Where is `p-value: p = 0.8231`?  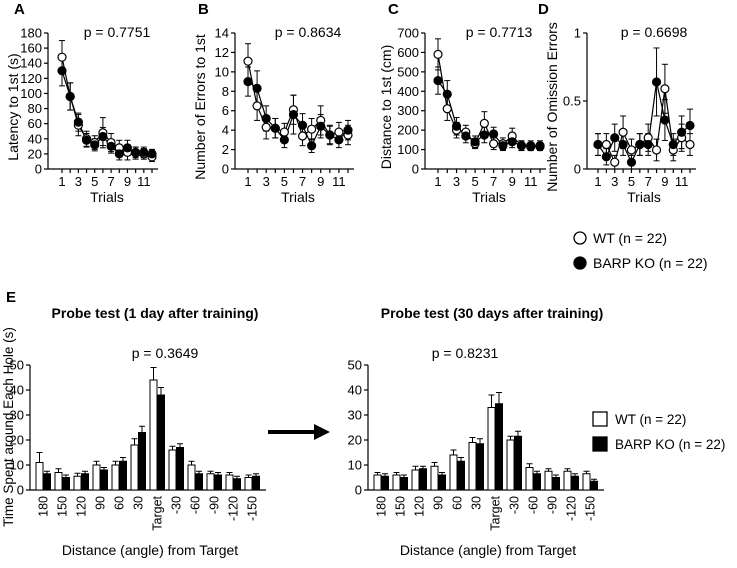
p-value: p = 0.8231 is located at coordinates (465, 353).